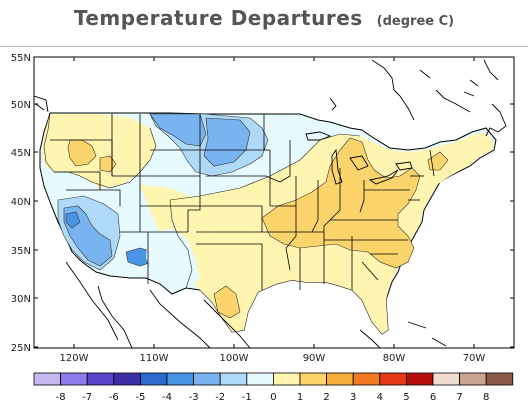 The image size is (528, 404). What do you see at coordinates (74, 358) in the screenshot?
I see `lon-label: 120W` at bounding box center [74, 358].